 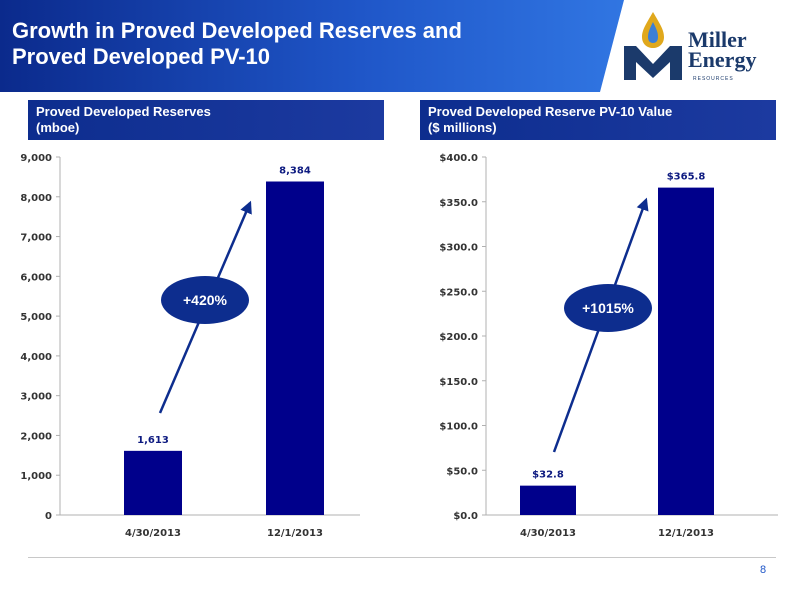 I want to click on y-tick-label: 7,000, so click(x=36, y=238).